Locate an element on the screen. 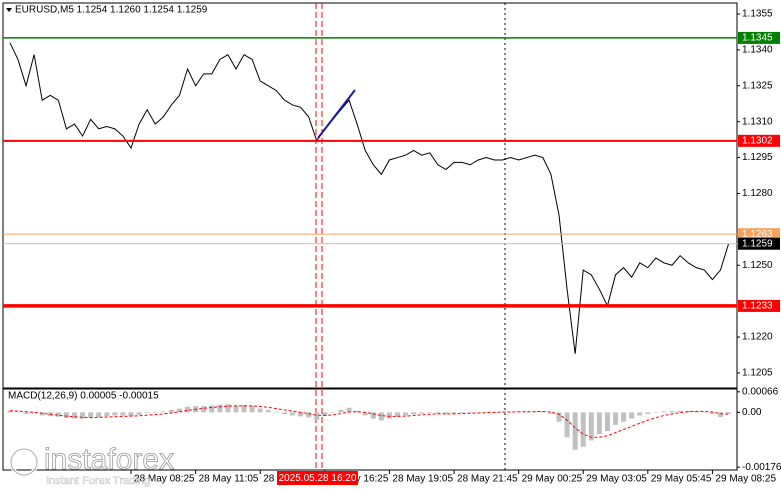 This screenshot has width=781, height=489. y-tick-label: 0.00066 is located at coordinates (760, 391).